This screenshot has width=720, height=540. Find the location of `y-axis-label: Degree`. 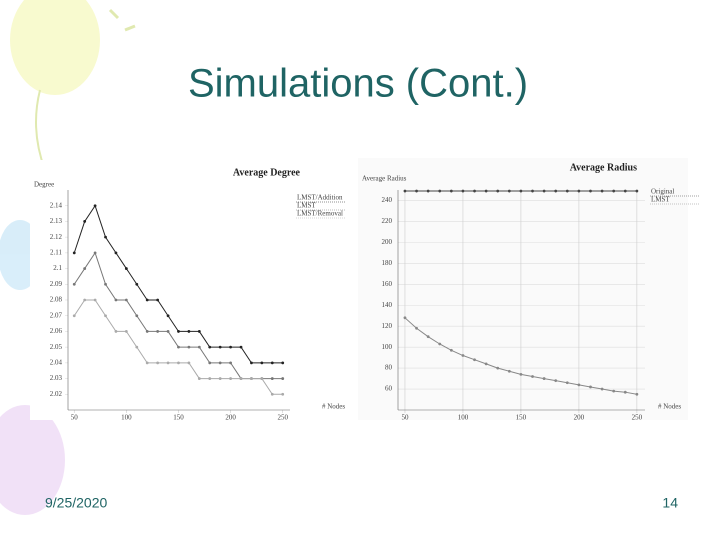

y-axis-label: Degree is located at coordinates (44, 185).